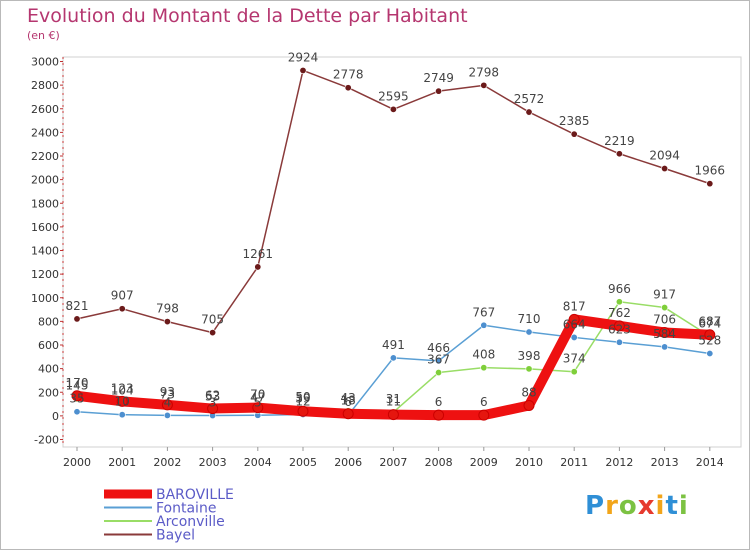 The height and width of the screenshot is (550, 750). I want to click on data-label-fontaine: 664, so click(574, 324).